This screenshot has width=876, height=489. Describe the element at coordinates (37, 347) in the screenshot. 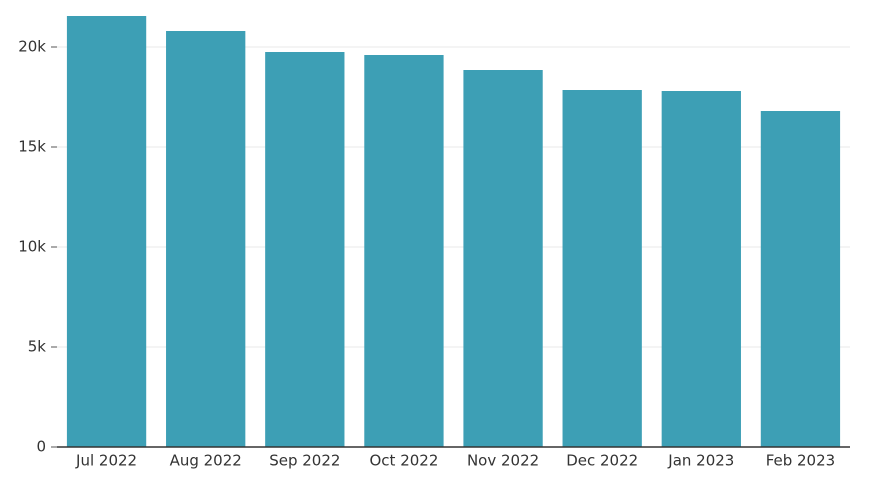

I see `y-tick-label: 5k` at that location.